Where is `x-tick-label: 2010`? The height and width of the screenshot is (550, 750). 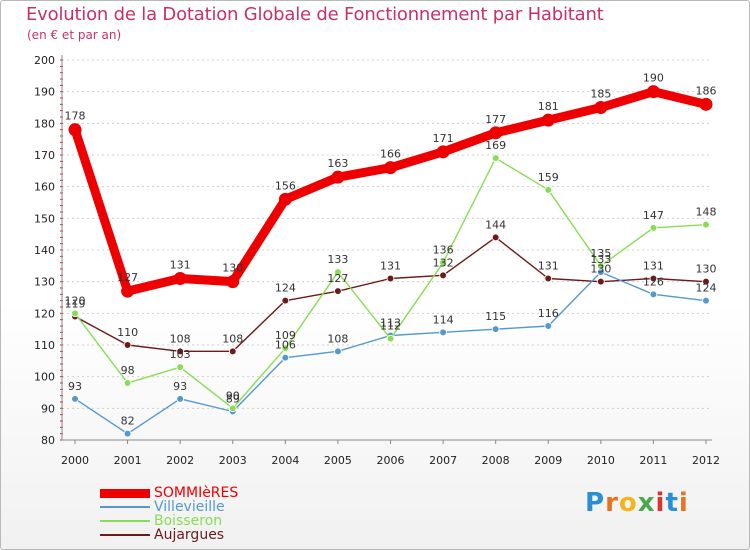
x-tick-label: 2010 is located at coordinates (601, 460).